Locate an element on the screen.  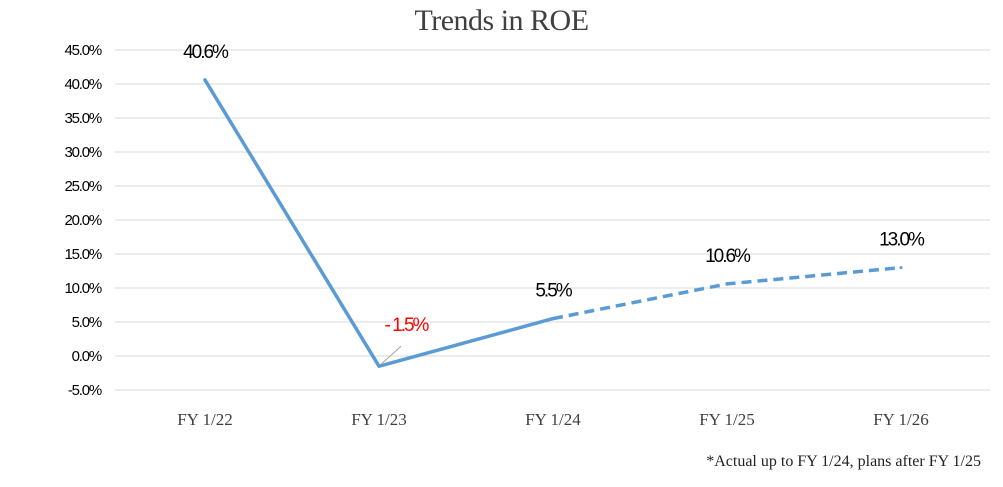
y-tick-label: 15.0% is located at coordinates (82, 254).